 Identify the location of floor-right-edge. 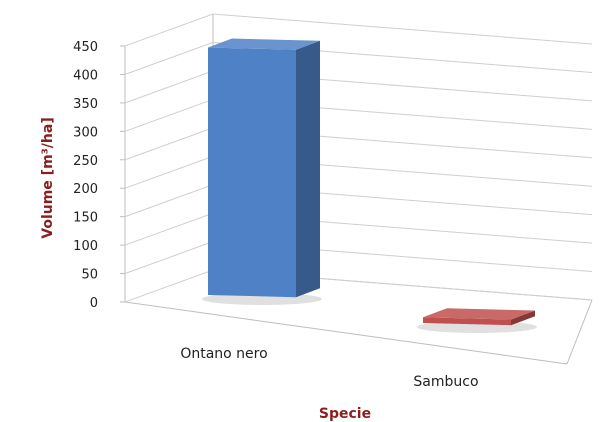
(579, 332).